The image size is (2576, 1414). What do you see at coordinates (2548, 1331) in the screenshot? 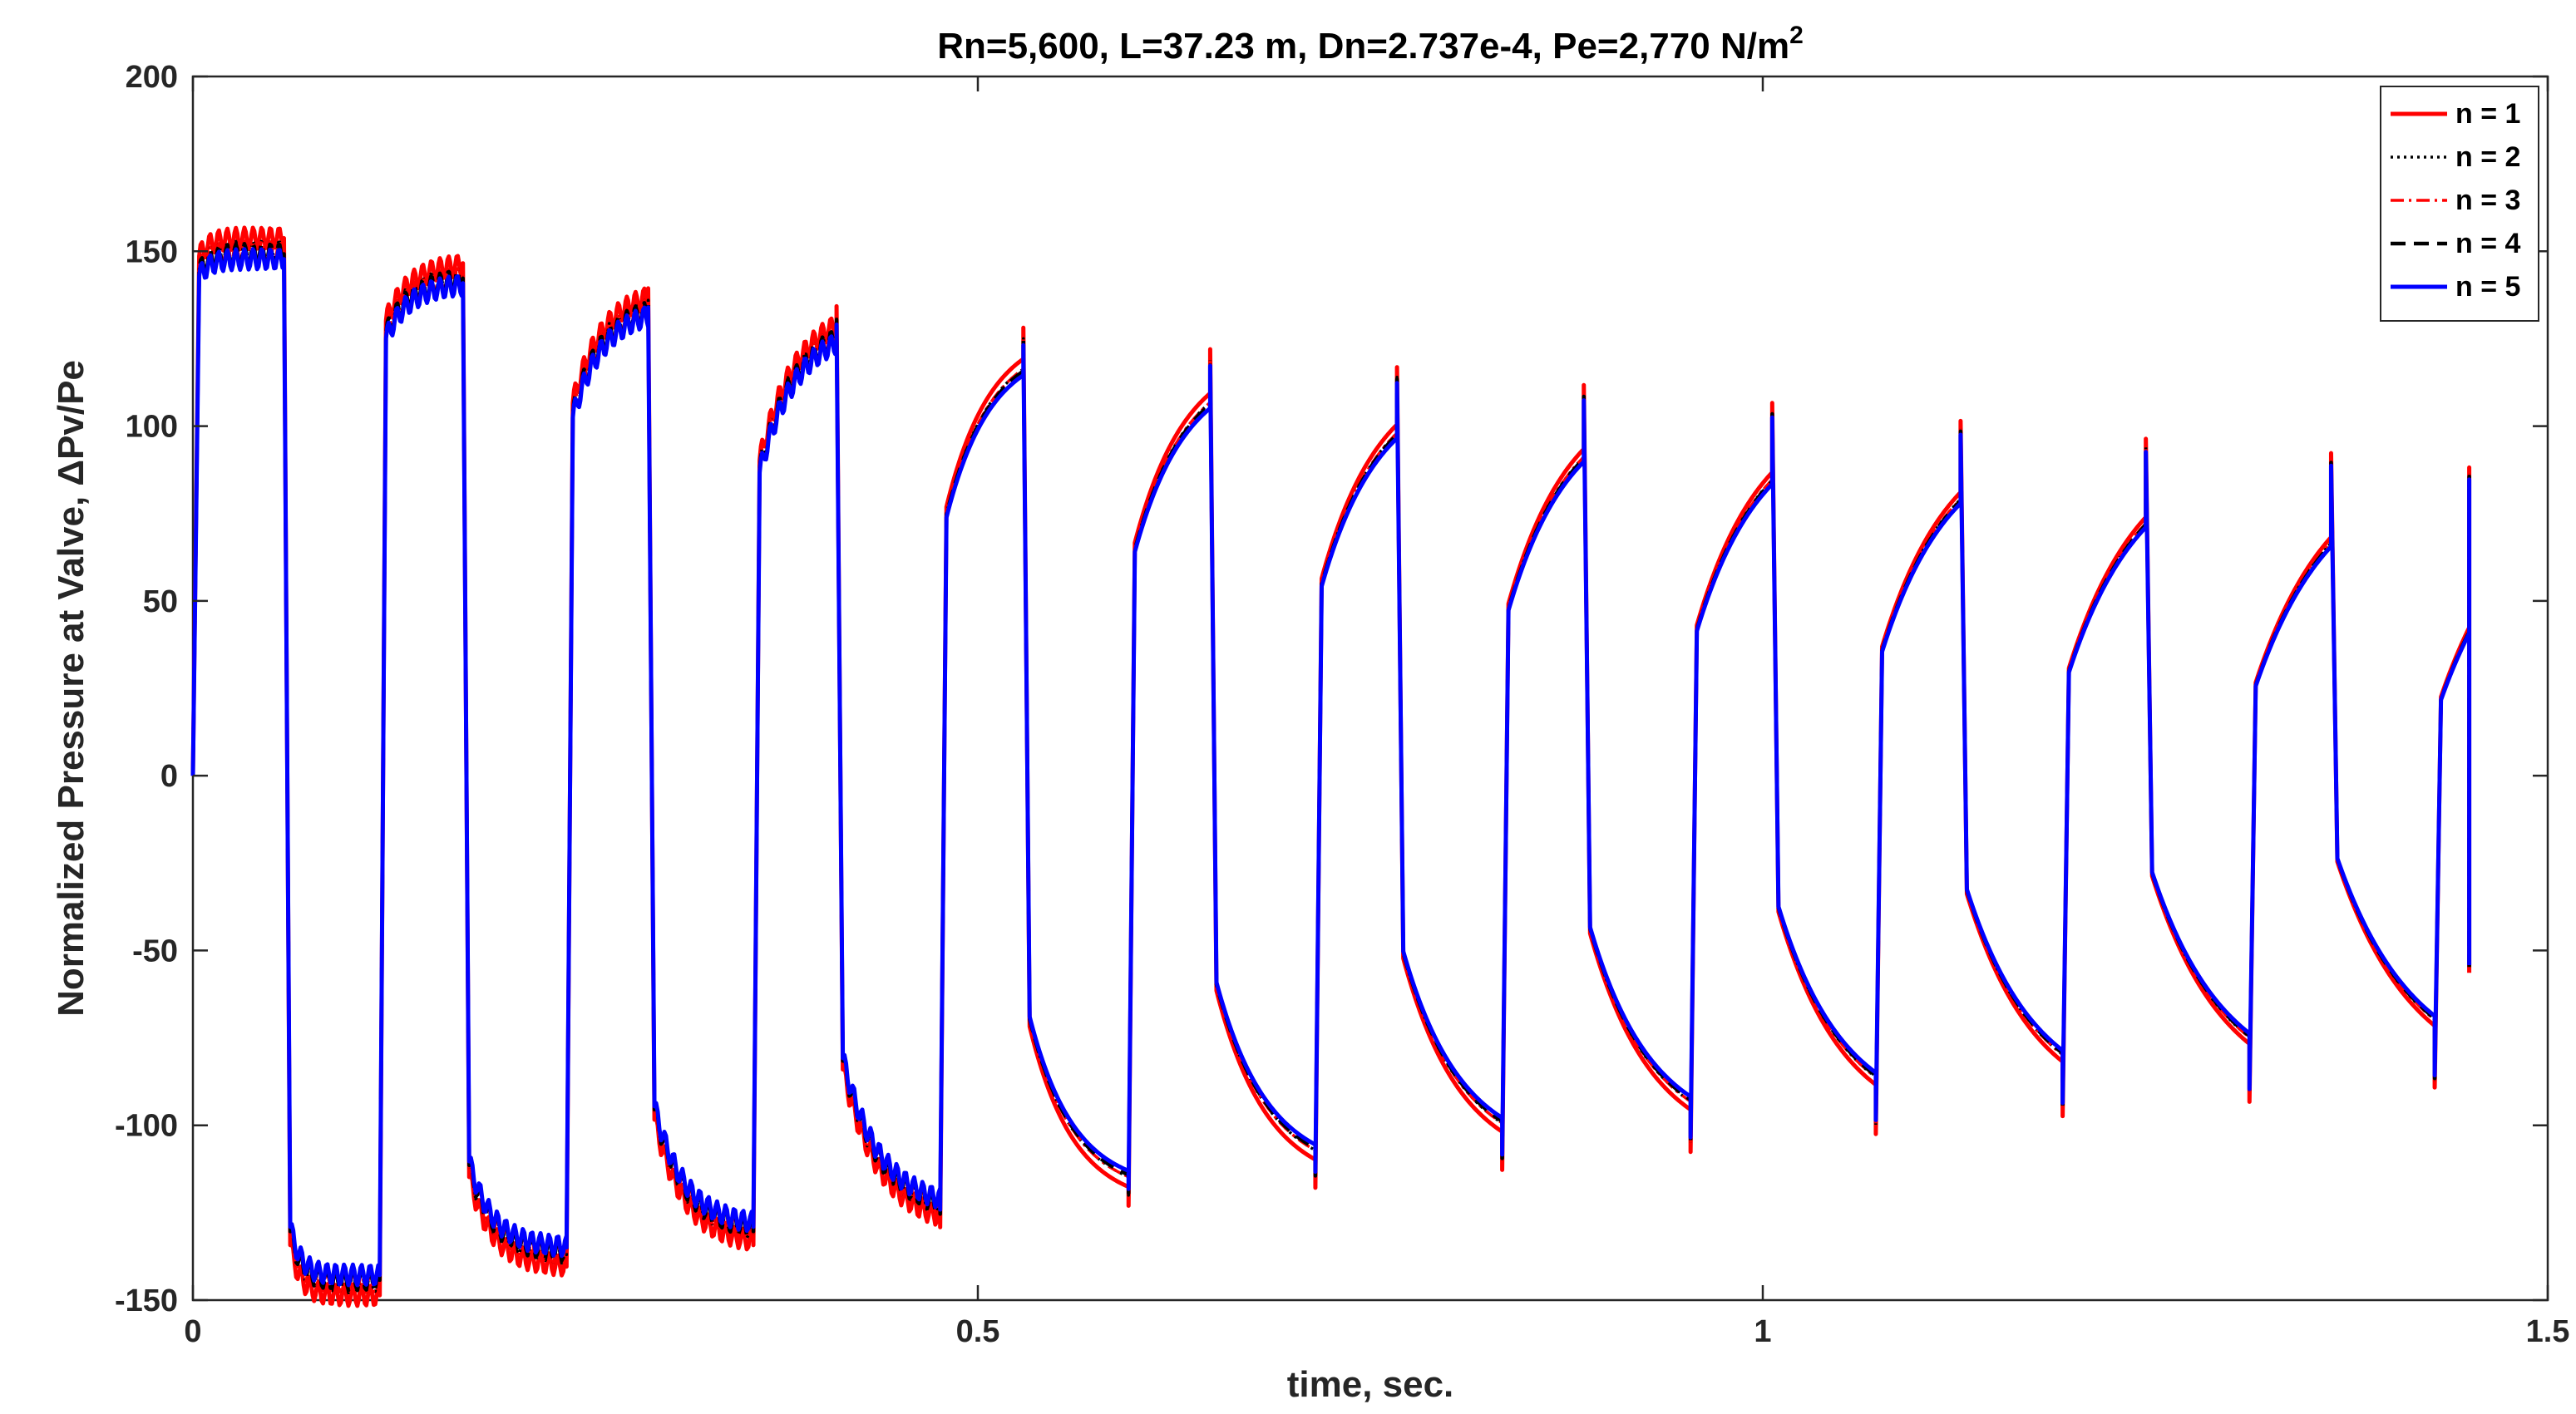
I see `x-tick-label: 1.5` at bounding box center [2548, 1331].